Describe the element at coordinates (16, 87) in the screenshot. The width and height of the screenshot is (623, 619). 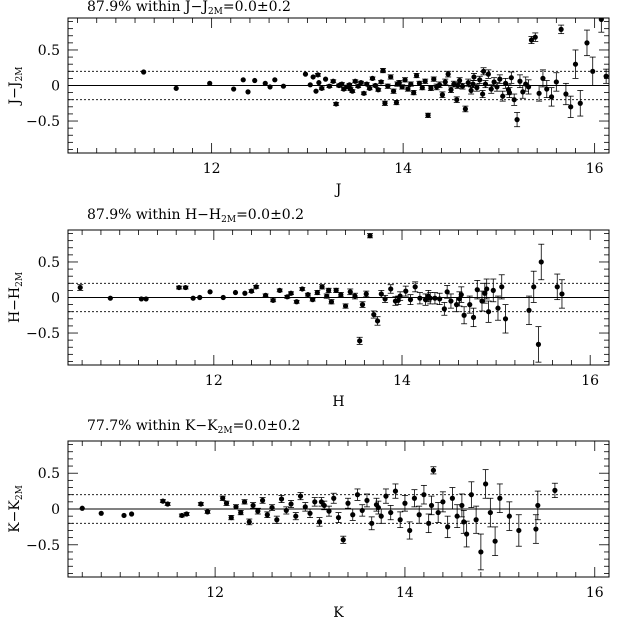
I see `y-axis-label: J−J2M` at that location.